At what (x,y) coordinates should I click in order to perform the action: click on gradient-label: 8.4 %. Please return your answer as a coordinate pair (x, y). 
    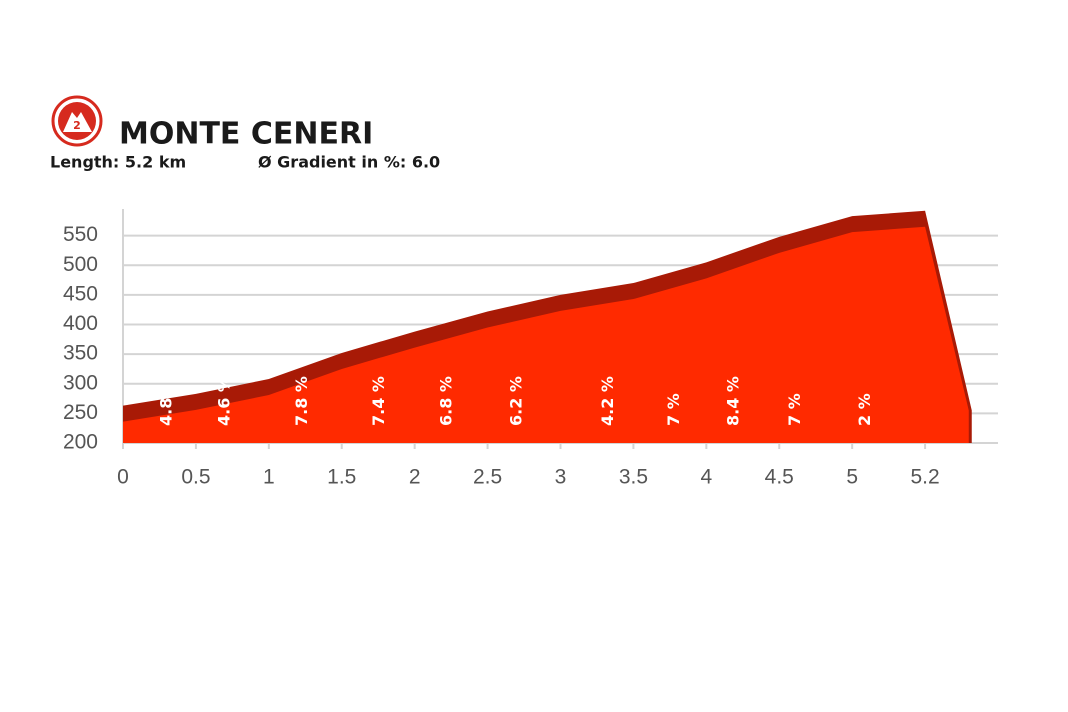
    Looking at the image, I should click on (733, 401).